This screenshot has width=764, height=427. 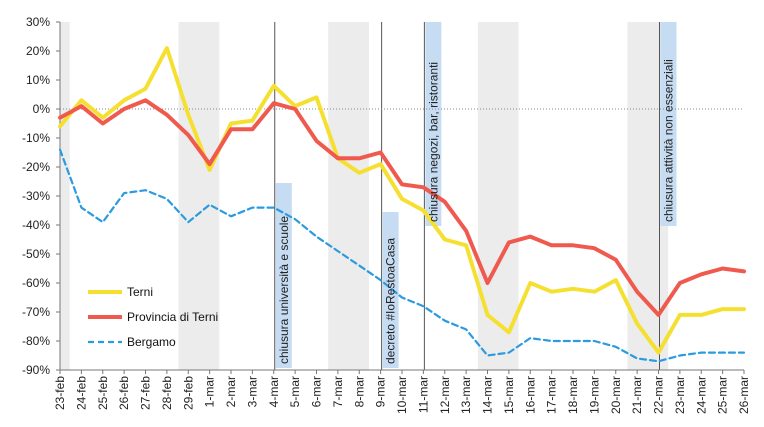 I want to click on x-tick-label: 4-mar, so click(x=274, y=391).